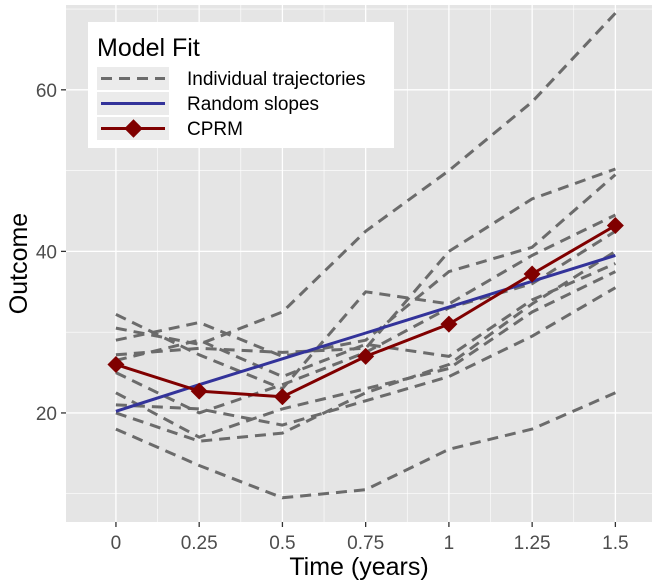 The height and width of the screenshot is (586, 661). What do you see at coordinates (133, 78) in the screenshot?
I see `legend-key-individual` at bounding box center [133, 78].